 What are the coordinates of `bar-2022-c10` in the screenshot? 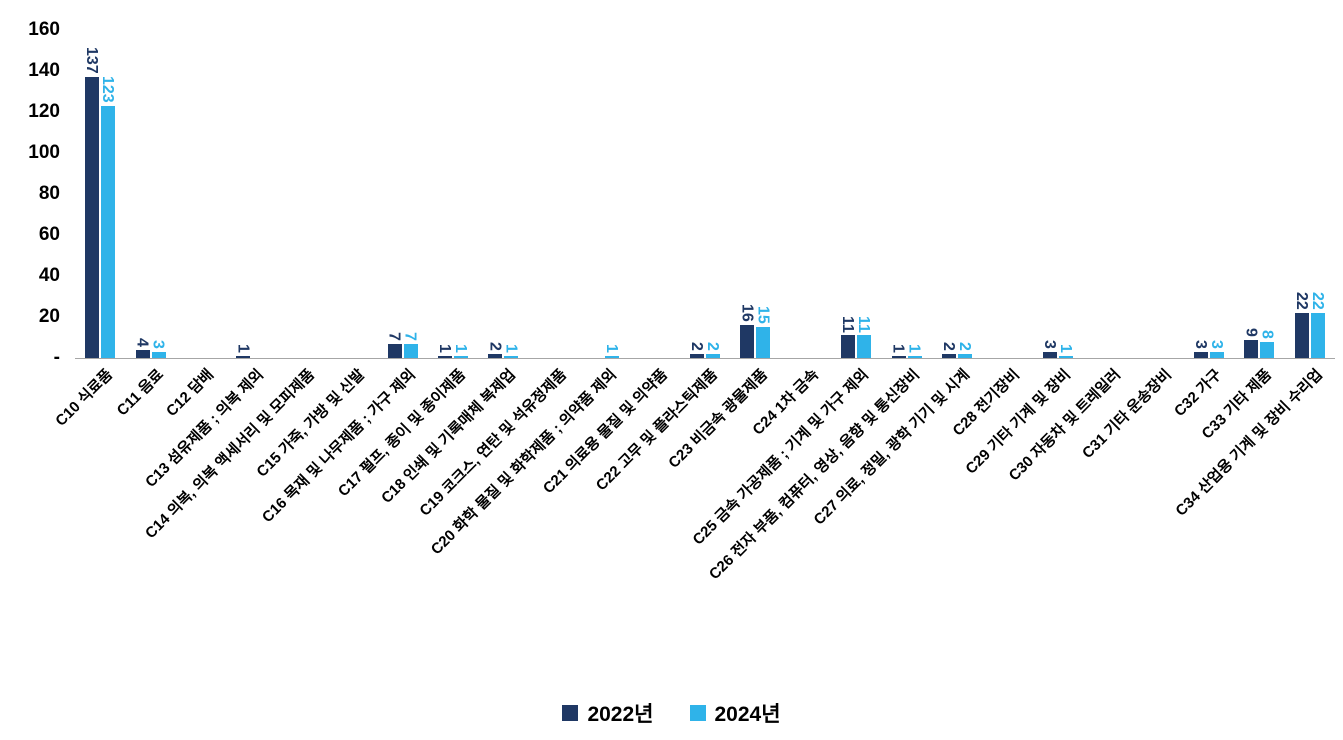 It's located at (92, 217).